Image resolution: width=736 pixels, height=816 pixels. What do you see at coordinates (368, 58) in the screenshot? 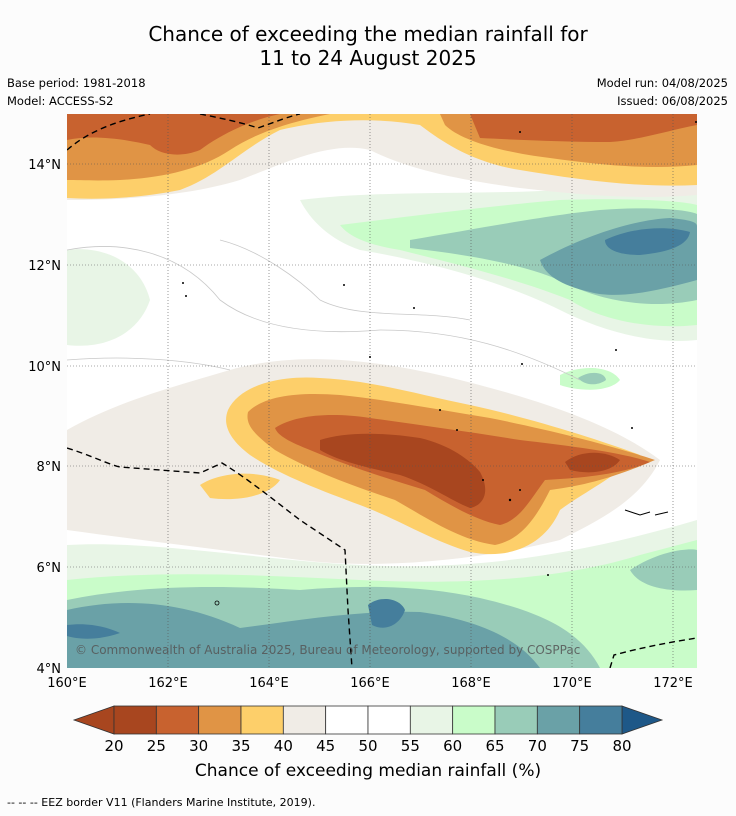
I see `title-line-2: 11 to 24 August 2025` at bounding box center [368, 58].